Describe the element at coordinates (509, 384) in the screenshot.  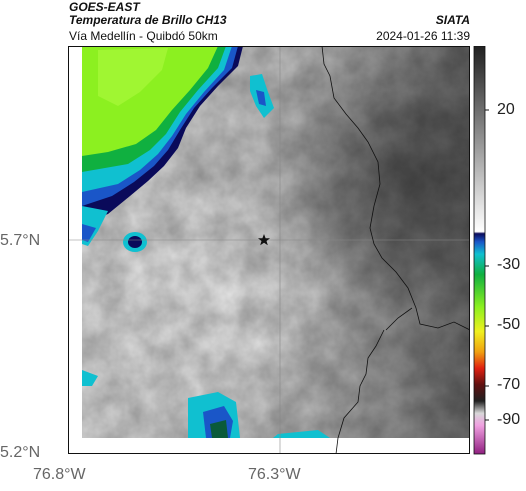
I see `colorbar-label: -70` at that location.